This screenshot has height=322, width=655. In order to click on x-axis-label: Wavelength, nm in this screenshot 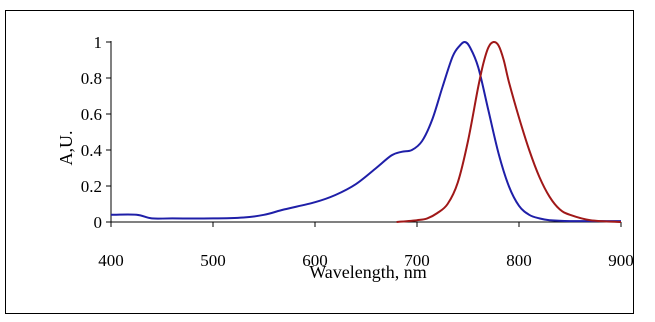, I will do `click(368, 272)`.